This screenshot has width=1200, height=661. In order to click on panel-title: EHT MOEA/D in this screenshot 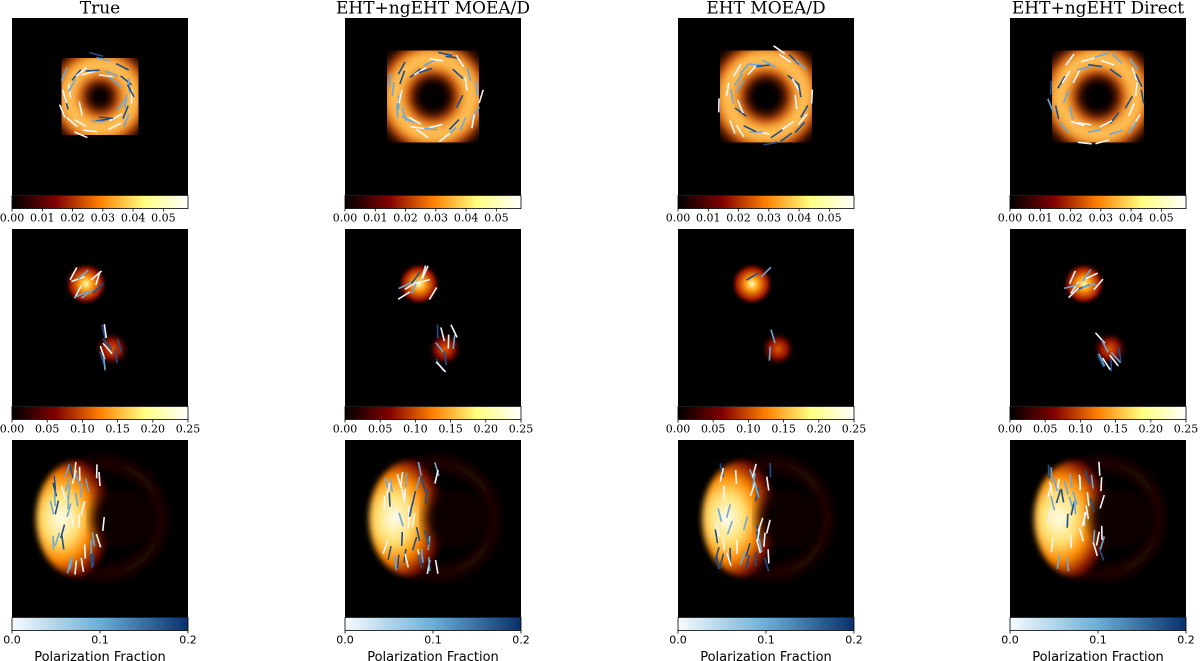, I will do `click(765, 9)`.